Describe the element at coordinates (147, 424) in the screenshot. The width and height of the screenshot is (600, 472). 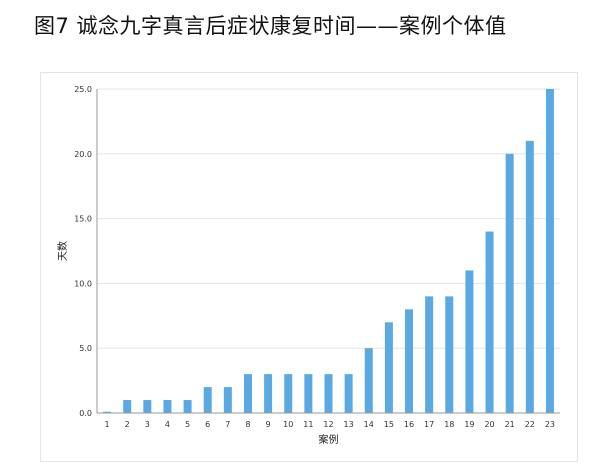
I see `x-tick-label: 3` at that location.